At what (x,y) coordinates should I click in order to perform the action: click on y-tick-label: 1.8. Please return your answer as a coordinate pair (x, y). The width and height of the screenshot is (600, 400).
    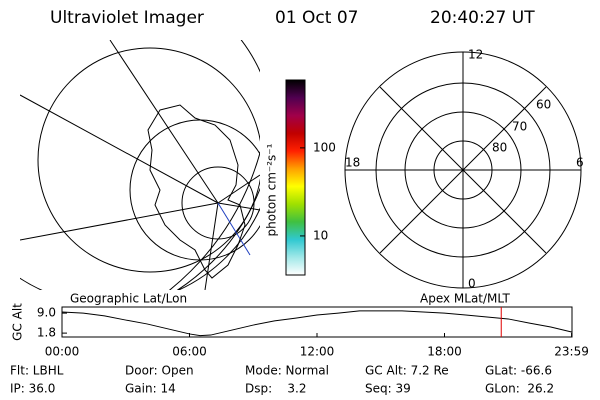
    Looking at the image, I should click on (46, 333).